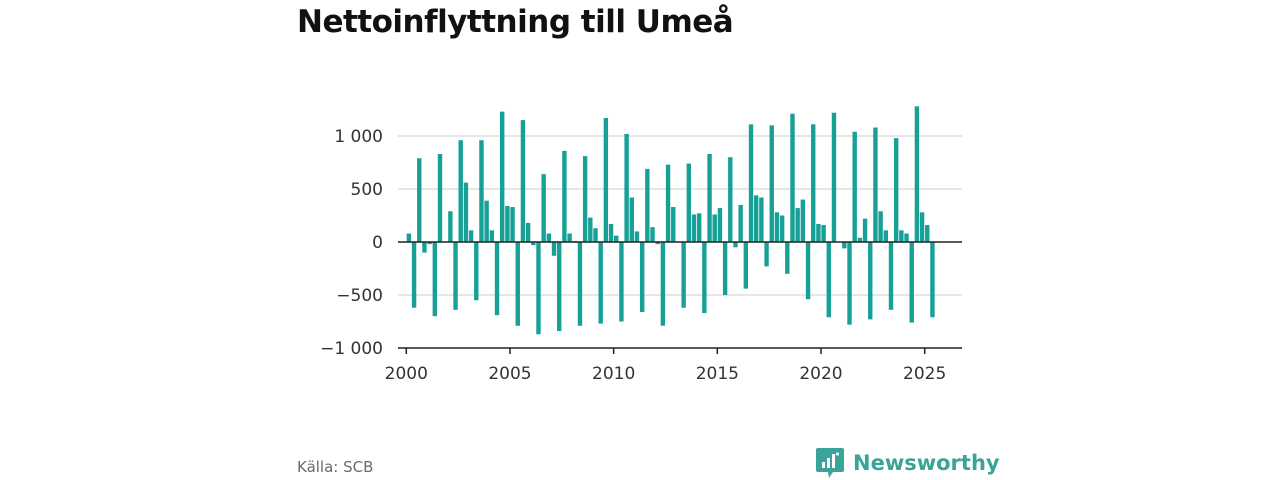 This screenshot has width=1280, height=480. Describe the element at coordinates (359, 296) in the screenshot. I see `y-tick-label: −500` at that location.